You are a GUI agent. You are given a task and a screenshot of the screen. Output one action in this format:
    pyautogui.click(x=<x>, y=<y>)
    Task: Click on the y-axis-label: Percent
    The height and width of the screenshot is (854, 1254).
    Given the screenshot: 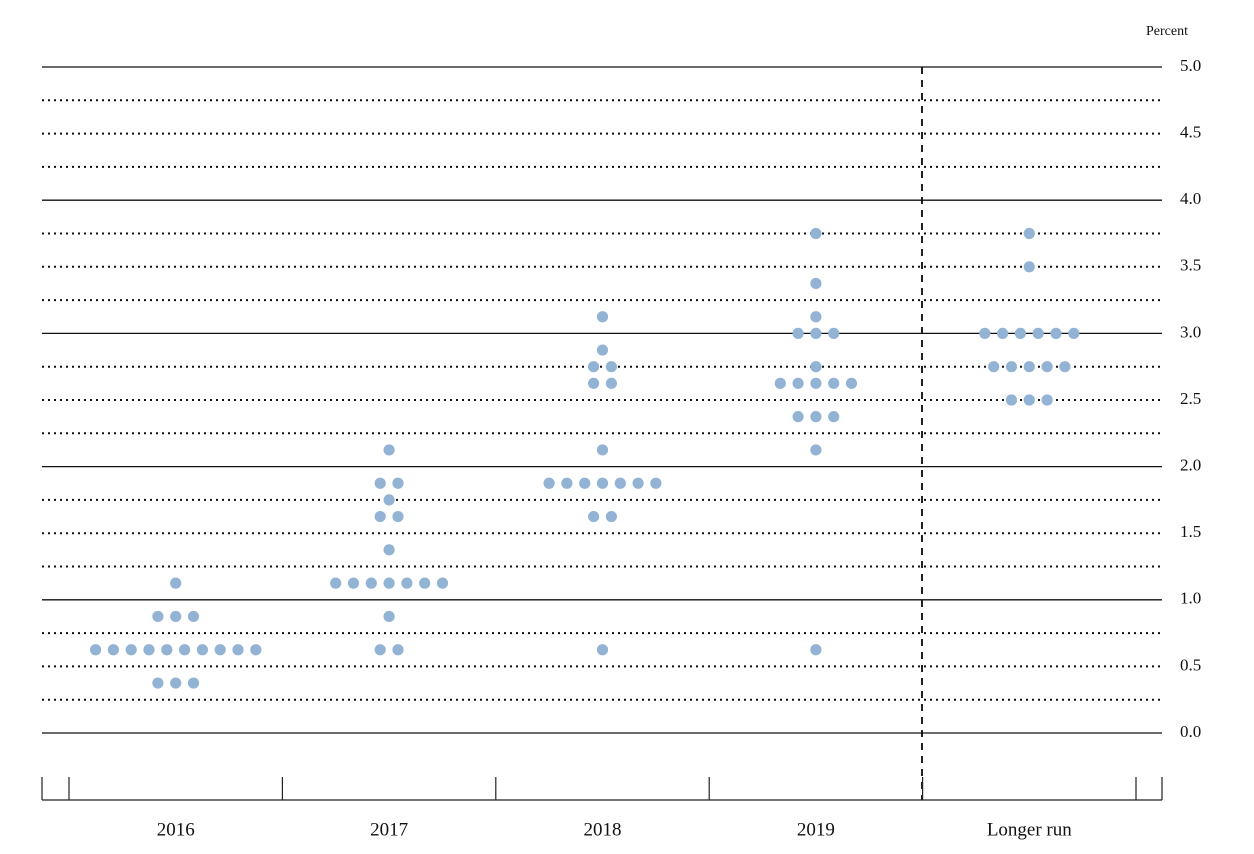 What is the action you would take?
    pyautogui.click(x=1167, y=31)
    